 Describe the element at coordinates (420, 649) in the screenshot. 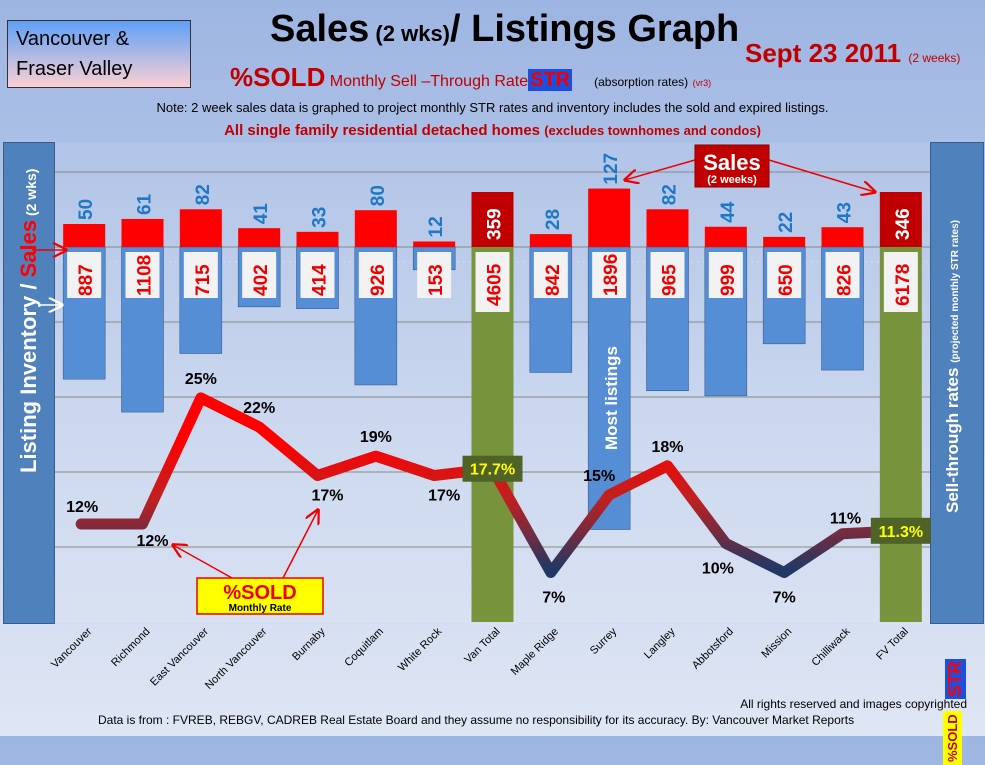

I see `x-tick-label: White Rock` at that location.